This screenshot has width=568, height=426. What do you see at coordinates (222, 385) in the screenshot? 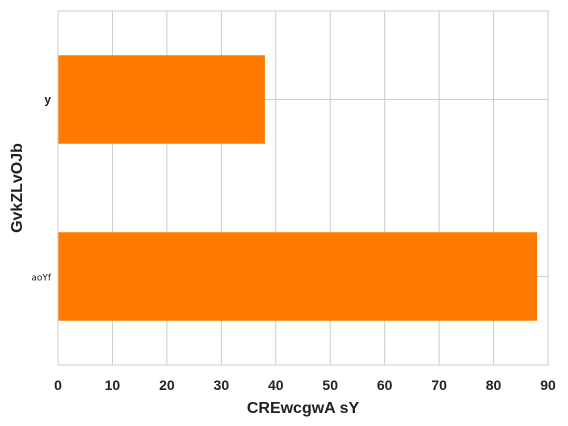
I see `x-tick-label: 30` at bounding box center [222, 385].